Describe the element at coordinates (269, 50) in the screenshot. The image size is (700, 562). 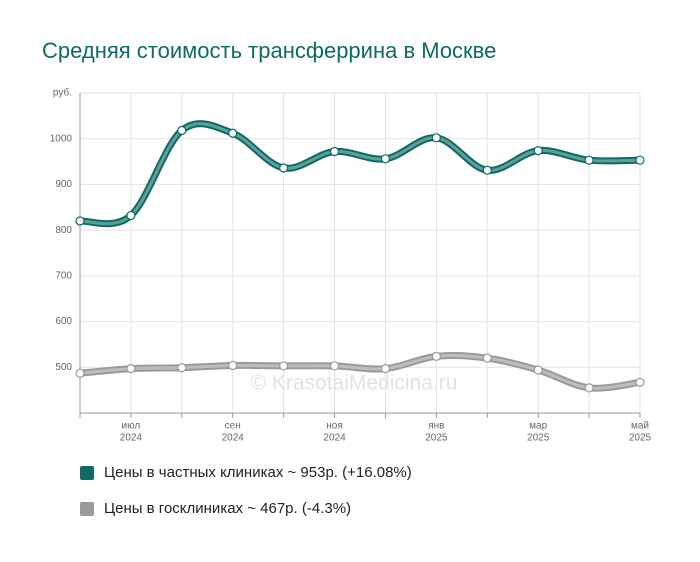
I see `chart-title: Средняя стоимость трансферрина в Москве` at that location.